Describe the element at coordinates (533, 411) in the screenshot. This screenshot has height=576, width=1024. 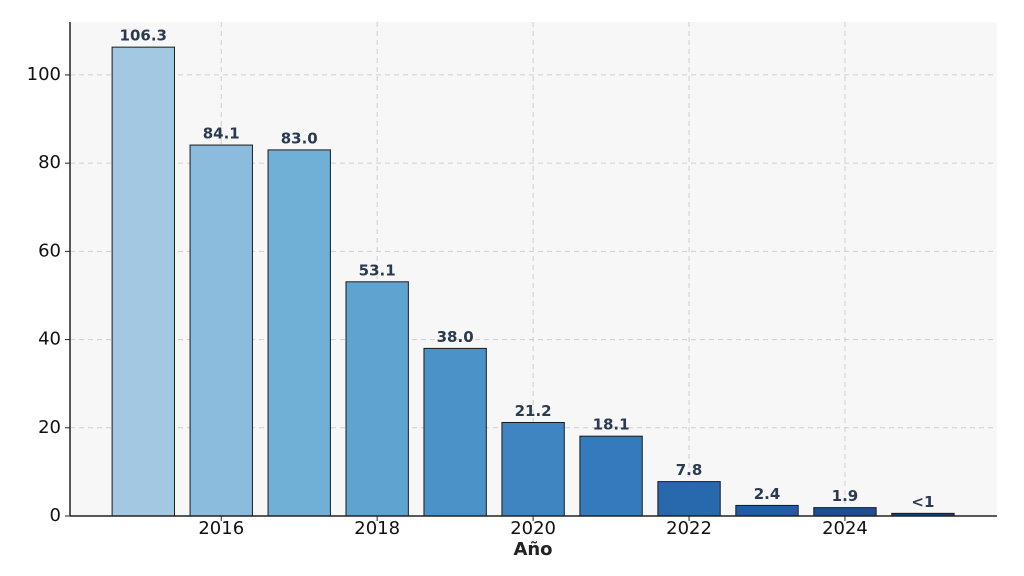
I see `value-label: 21.2` at that location.